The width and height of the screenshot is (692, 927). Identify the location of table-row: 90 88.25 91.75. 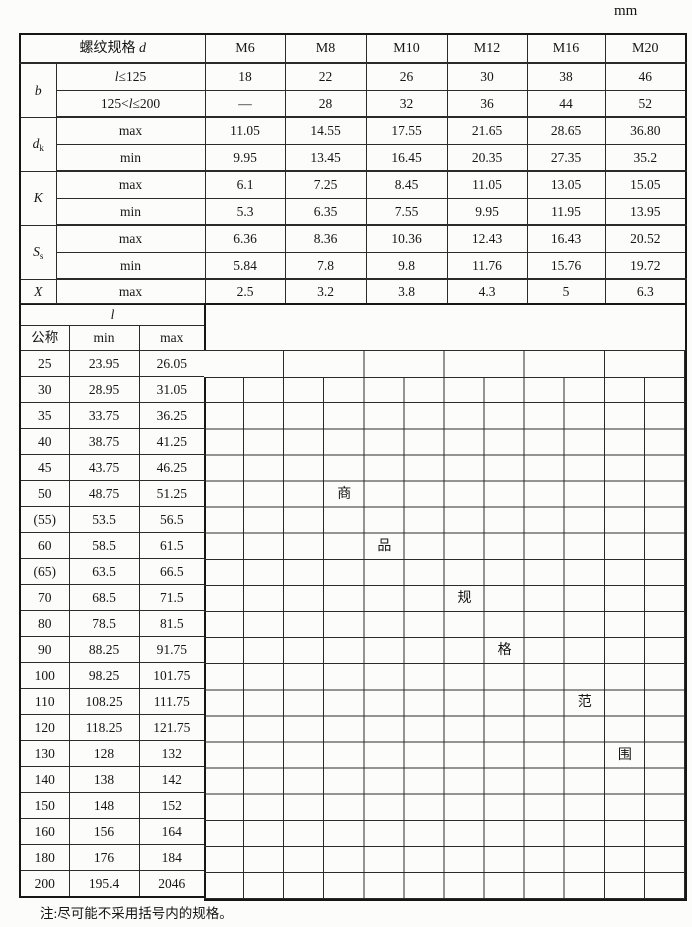
(112, 650).